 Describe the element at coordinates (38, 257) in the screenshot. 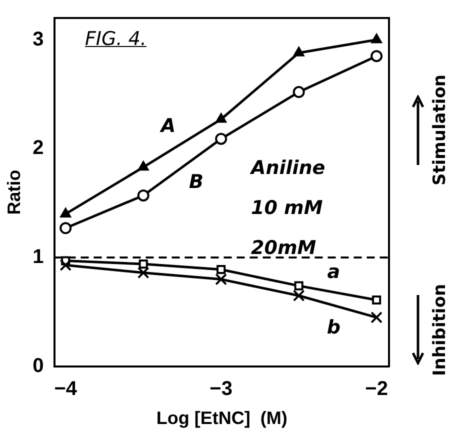

I see `y-tick-label: 1` at that location.